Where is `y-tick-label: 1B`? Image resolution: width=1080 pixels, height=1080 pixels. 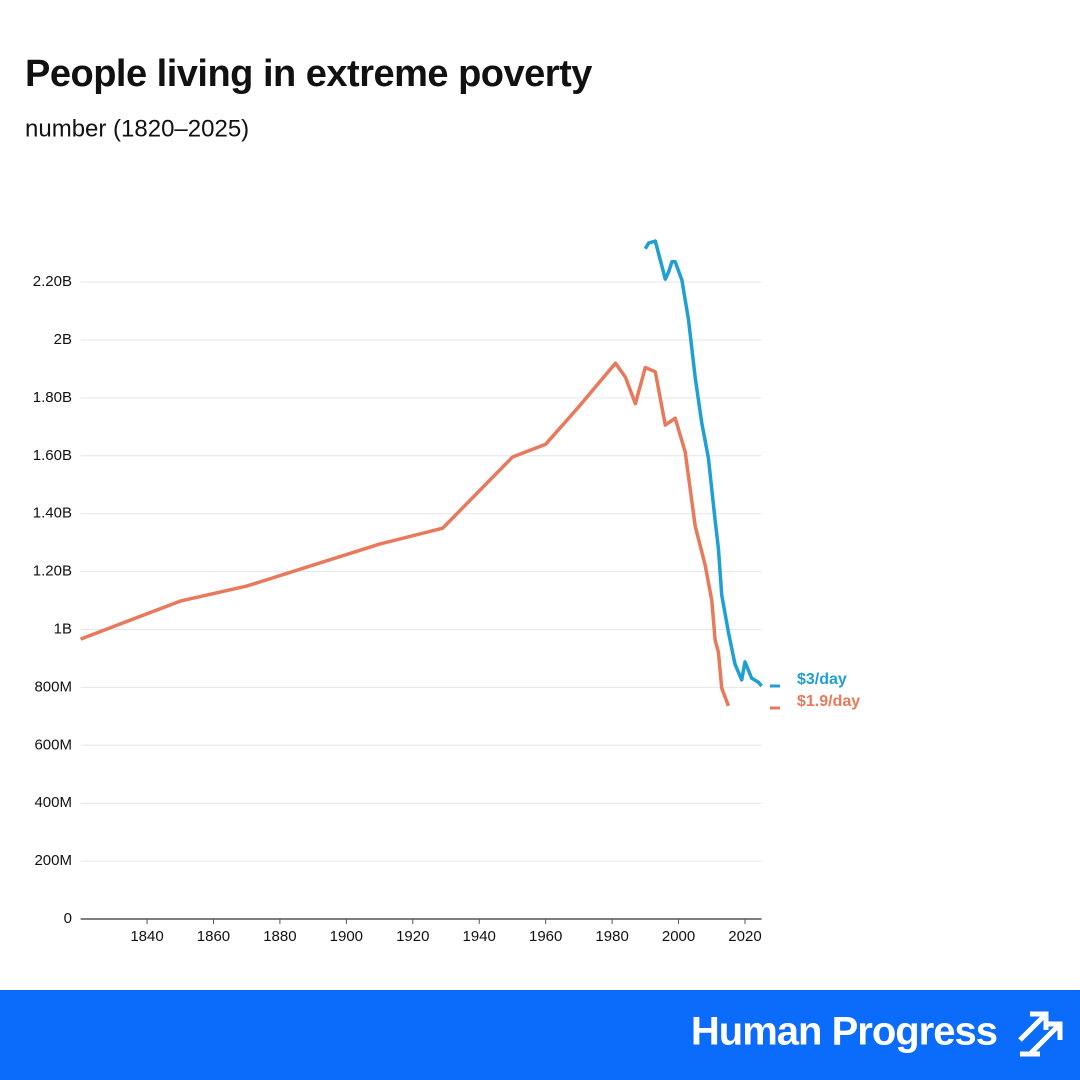
y-tick-label: 1B is located at coordinates (63, 628).